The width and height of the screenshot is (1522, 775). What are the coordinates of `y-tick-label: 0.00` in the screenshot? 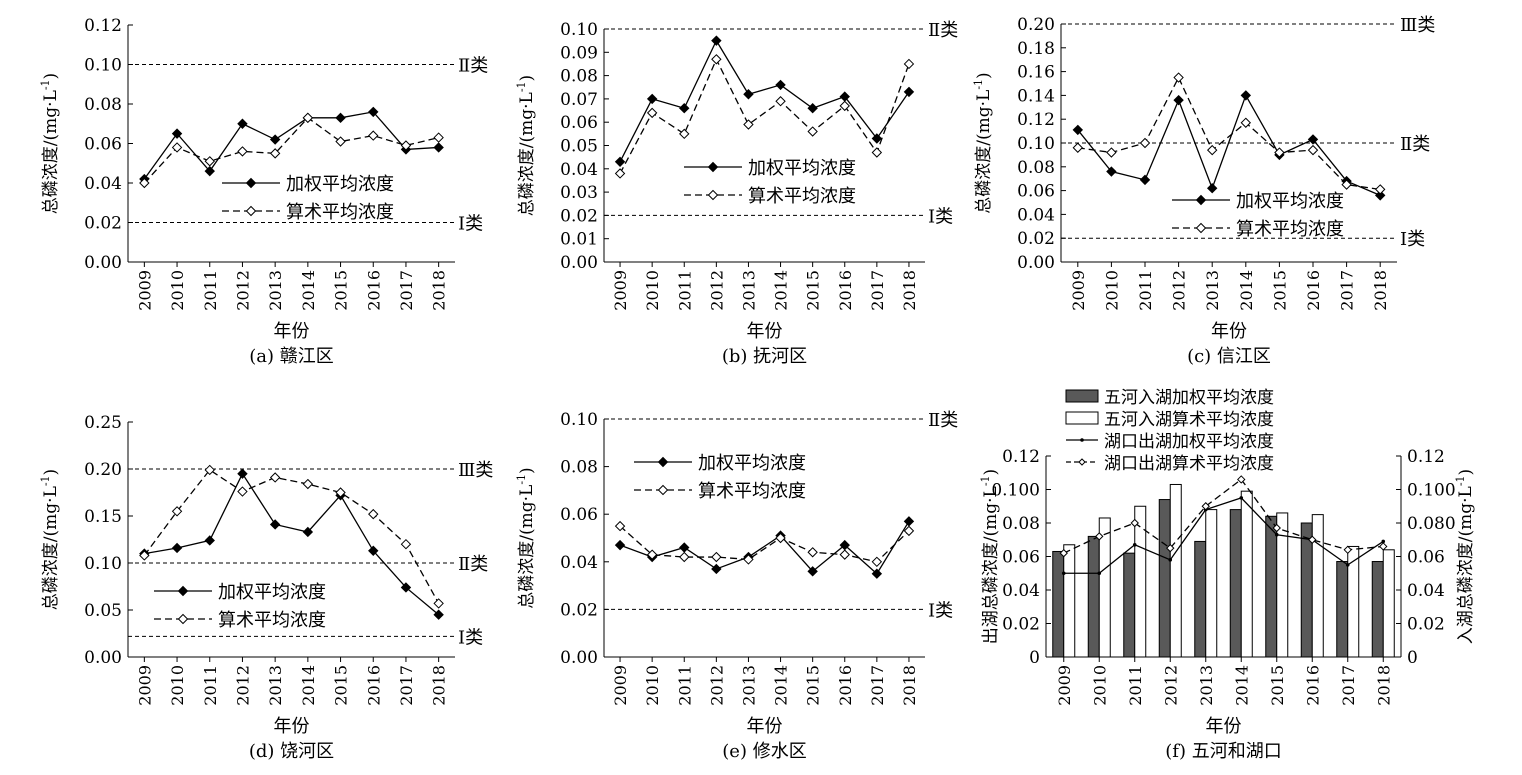 It's located at (579, 658).